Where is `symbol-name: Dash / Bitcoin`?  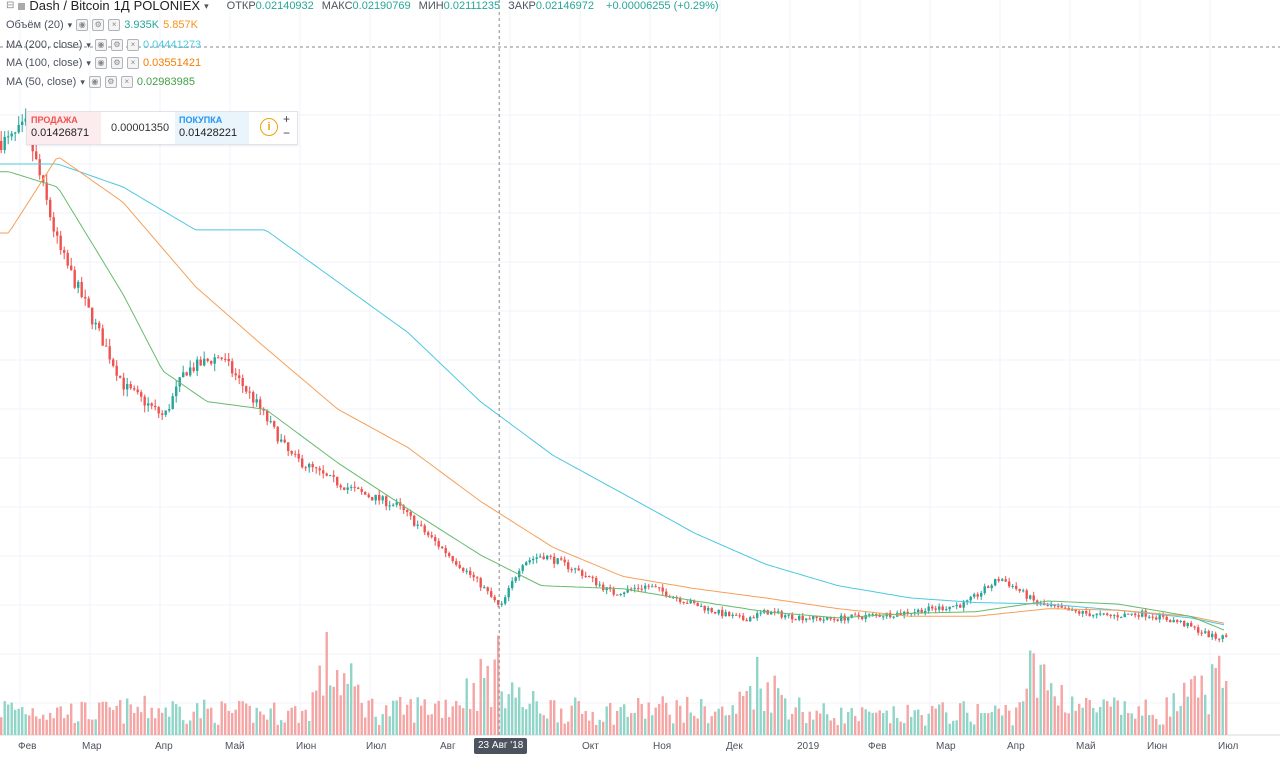 symbol-name: Dash / Bitcoin is located at coordinates (69, 6).